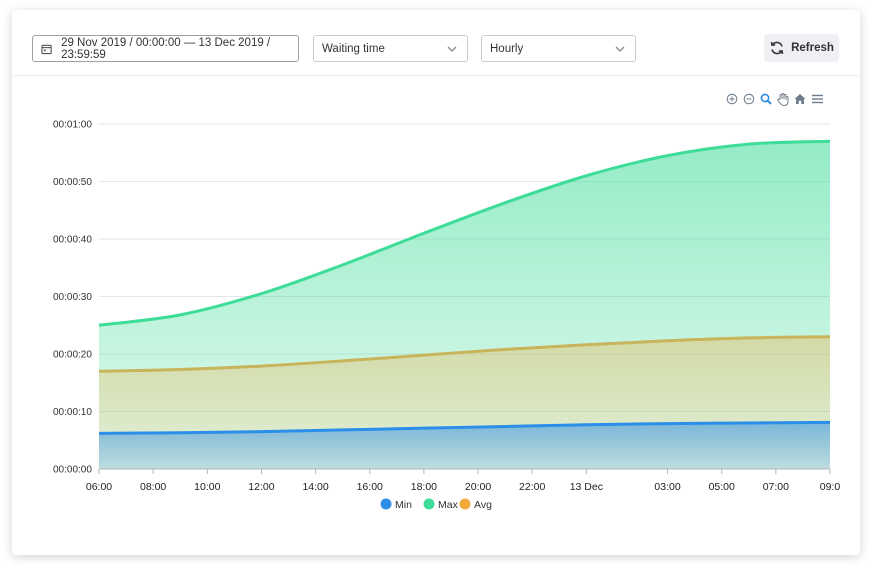 The height and width of the screenshot is (572, 880). Describe the element at coordinates (153, 487) in the screenshot. I see `x-tick-label: 08:00` at that location.